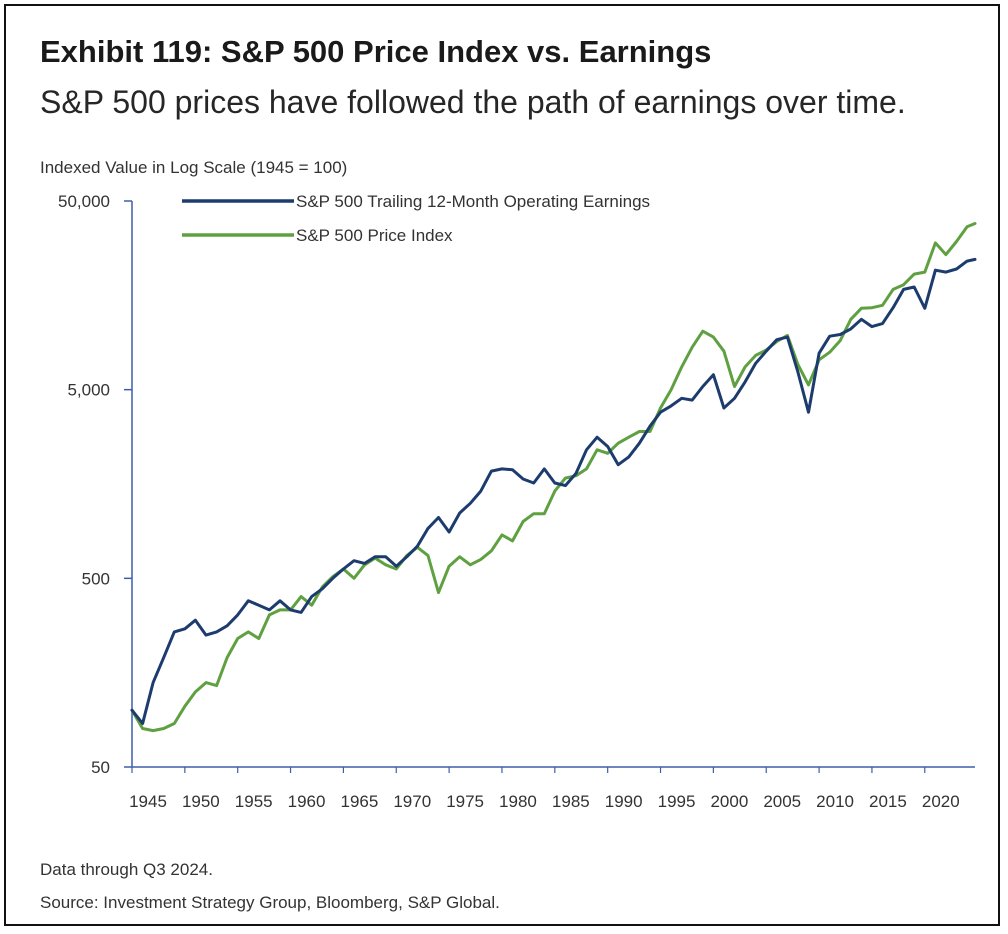 This screenshot has height=934, width=1008. I want to click on x-tick-label: 2015, so click(888, 801).